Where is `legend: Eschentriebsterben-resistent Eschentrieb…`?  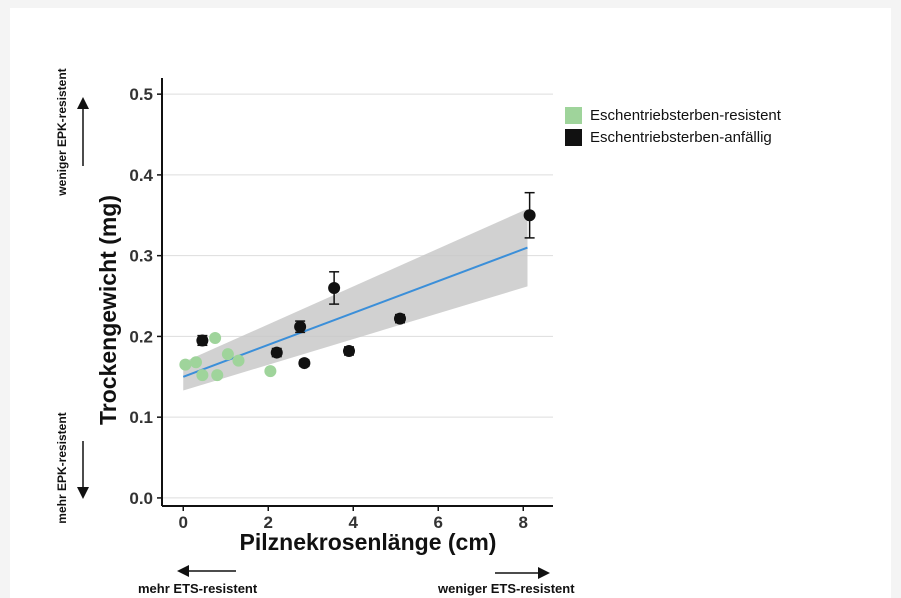
legend: Eschentriebsterben-resistent Eschentrieb… is located at coordinates (673, 126).